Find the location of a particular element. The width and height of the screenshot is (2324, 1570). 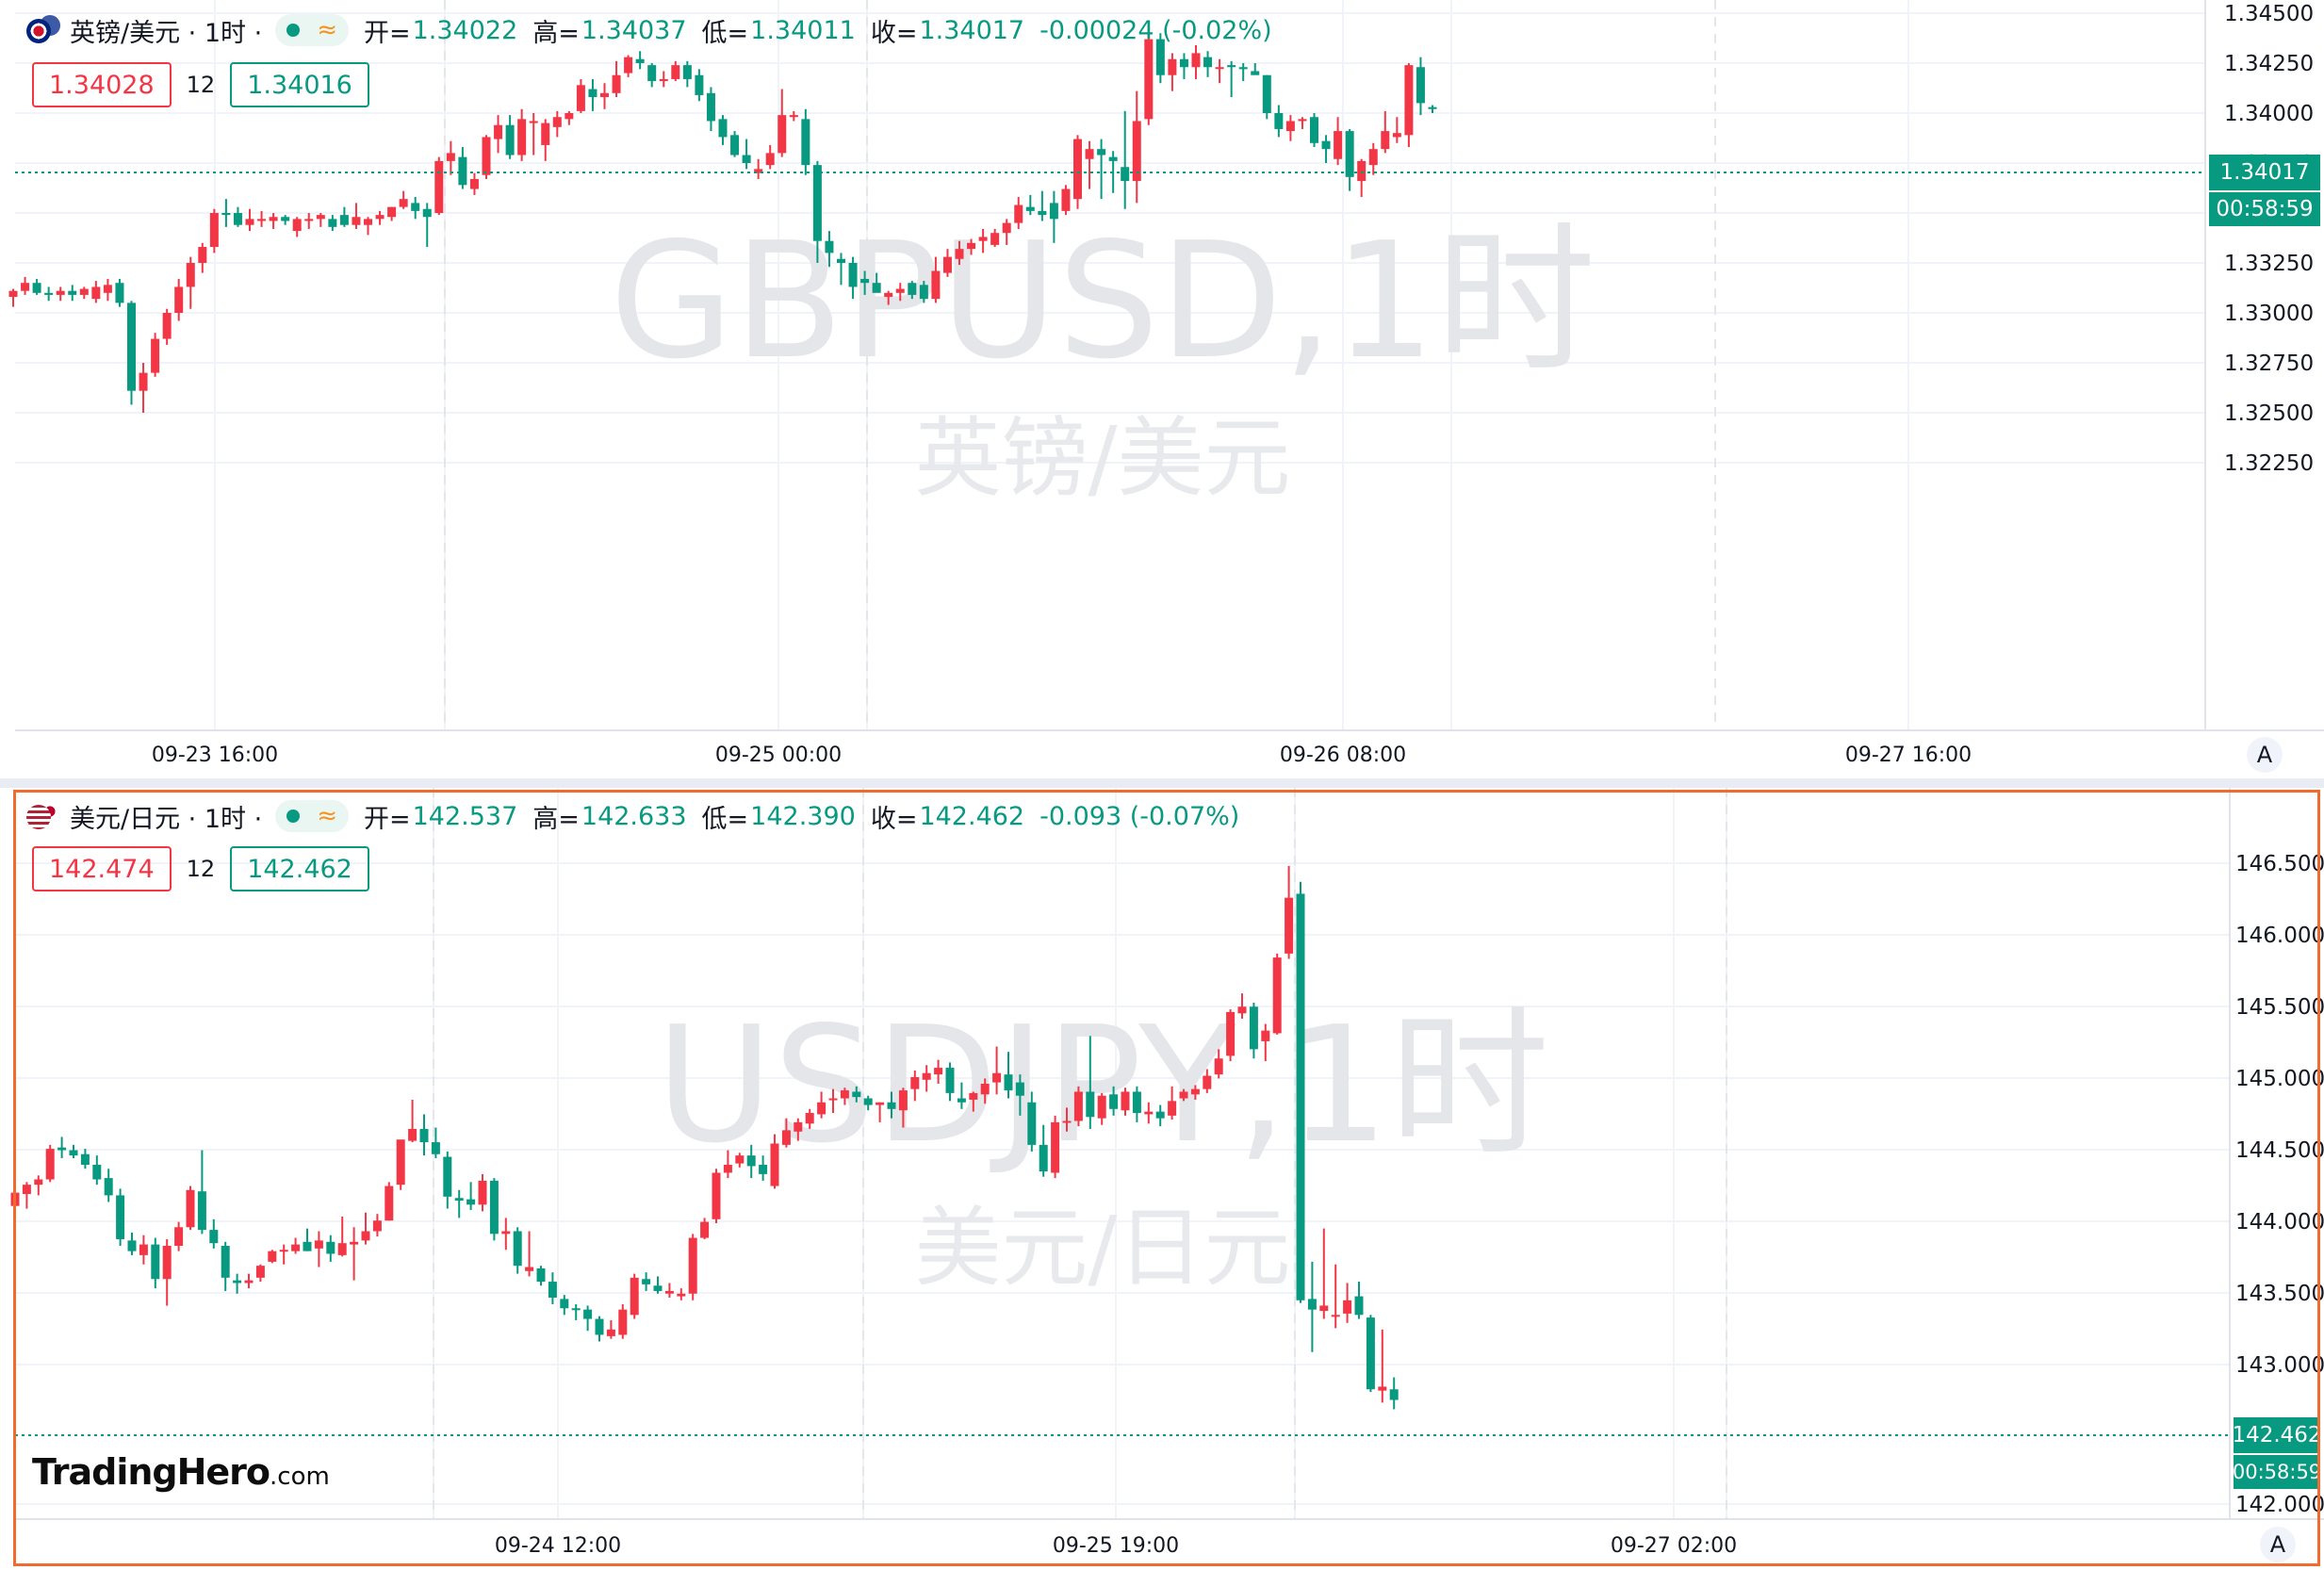

price-axis-label: 1.33000 is located at coordinates (2269, 314).